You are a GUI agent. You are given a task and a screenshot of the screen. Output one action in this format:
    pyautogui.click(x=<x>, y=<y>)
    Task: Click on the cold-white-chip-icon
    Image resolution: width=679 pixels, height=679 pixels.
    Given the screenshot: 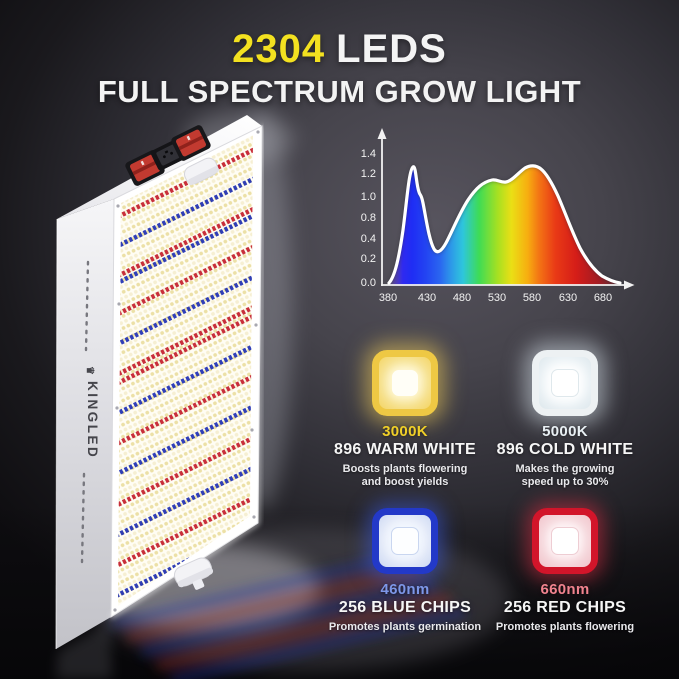 What is the action you would take?
    pyautogui.click(x=565, y=383)
    